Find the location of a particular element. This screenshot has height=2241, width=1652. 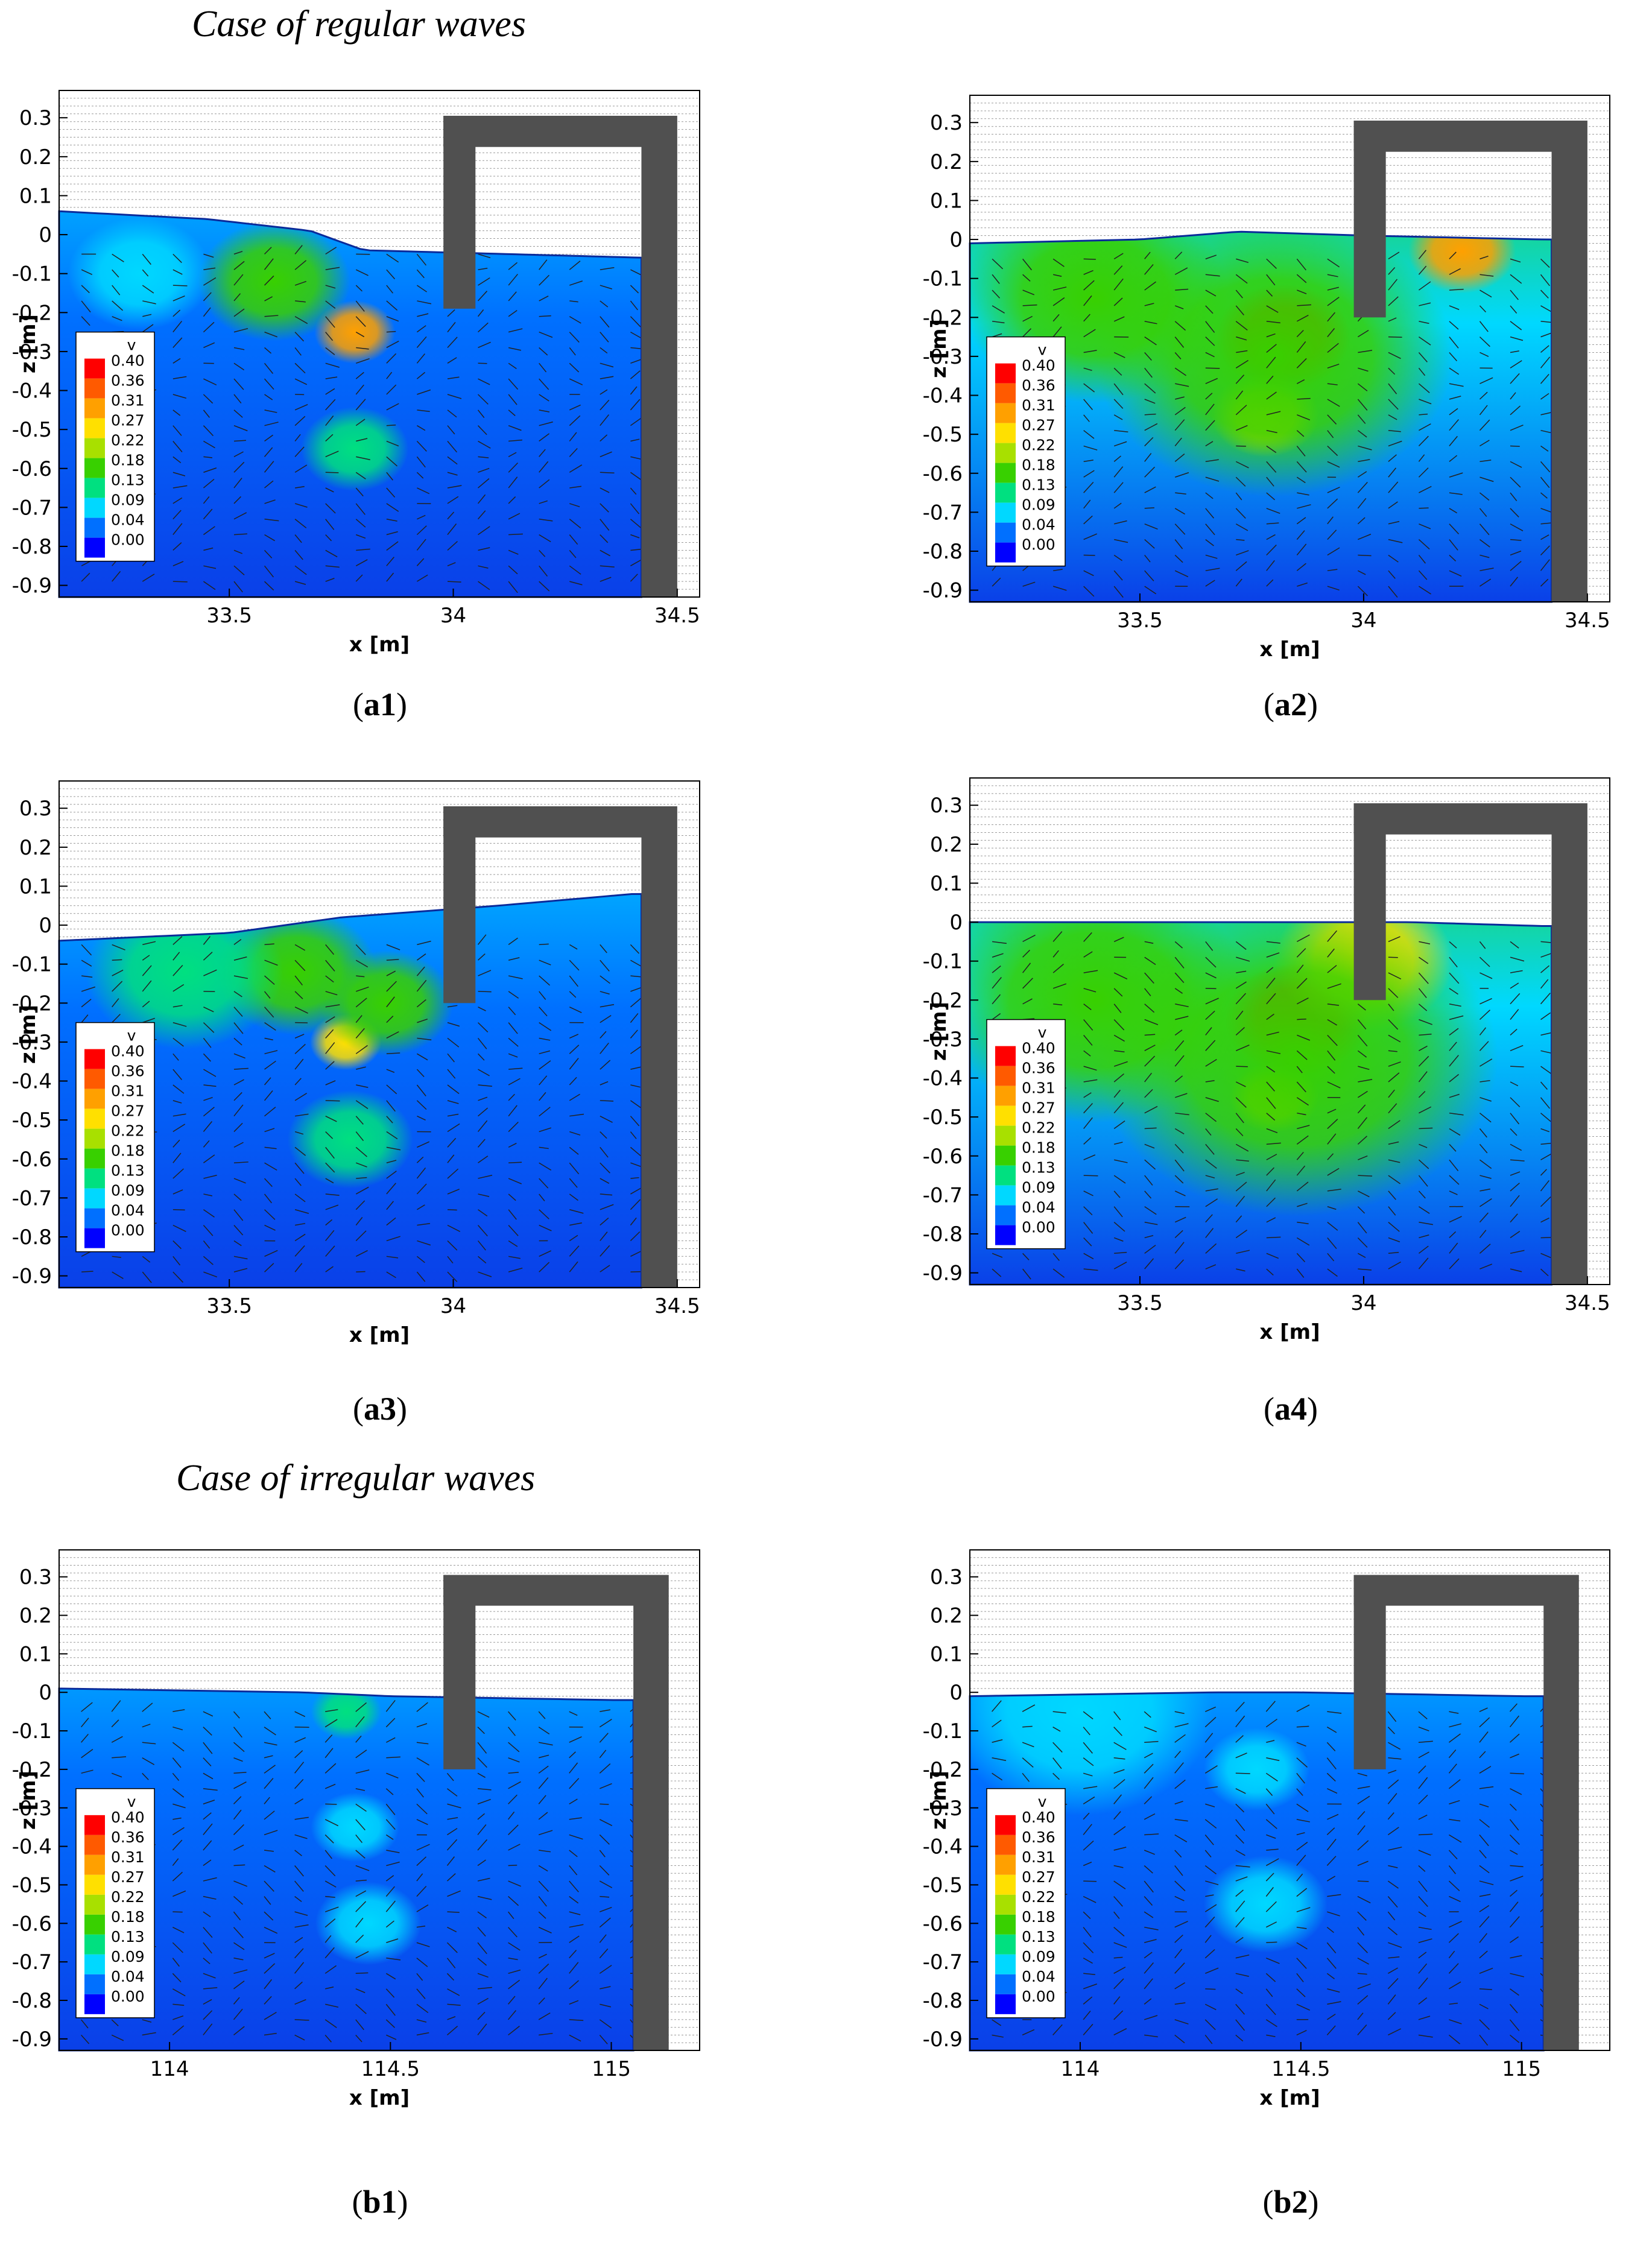

y-tick-label: -0.7 is located at coordinates (943, 1962).